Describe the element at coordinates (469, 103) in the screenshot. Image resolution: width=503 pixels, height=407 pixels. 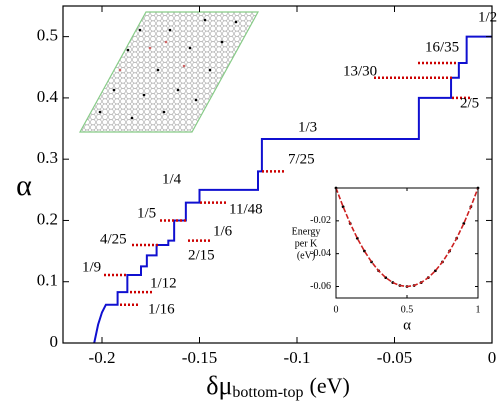
I see `fraction-label: 2/5` at that location.